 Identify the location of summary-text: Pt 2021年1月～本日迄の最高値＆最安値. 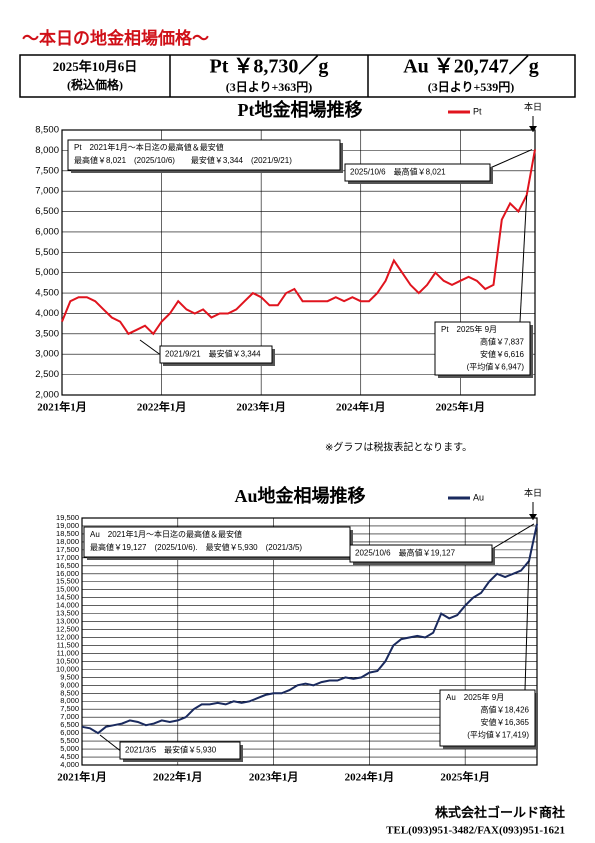
(149, 147).